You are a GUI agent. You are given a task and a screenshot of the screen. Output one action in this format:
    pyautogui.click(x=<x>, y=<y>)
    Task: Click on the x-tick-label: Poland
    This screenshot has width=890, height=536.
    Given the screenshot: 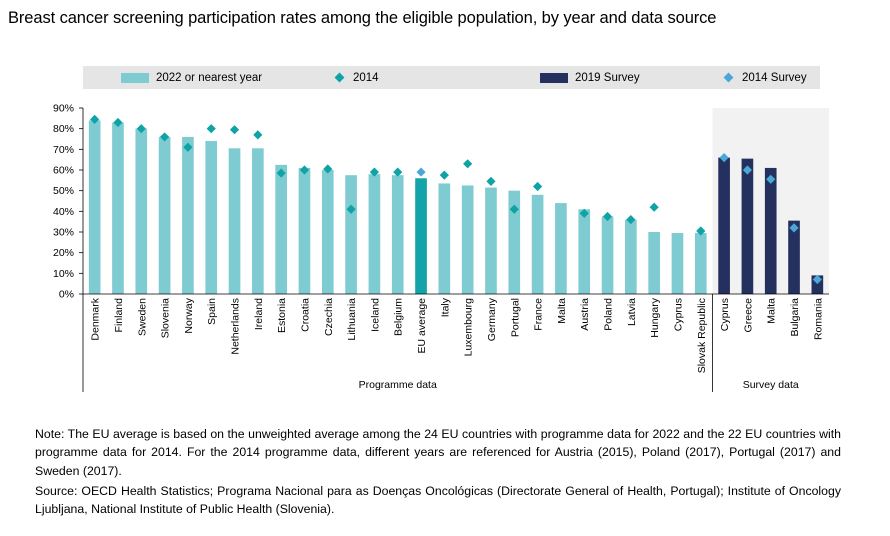 What is the action you would take?
    pyautogui.click(x=609, y=314)
    